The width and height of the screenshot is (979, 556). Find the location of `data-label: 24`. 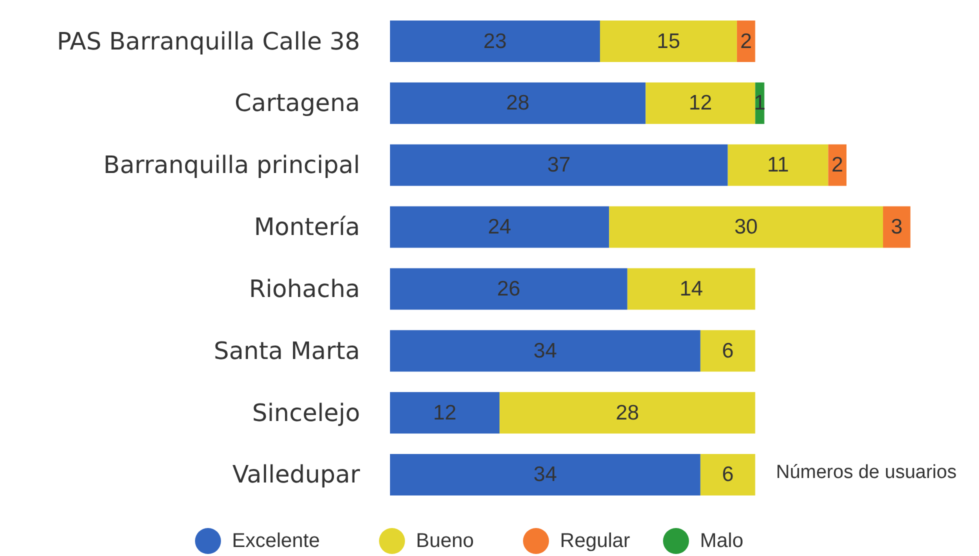

data-label: 24 is located at coordinates (500, 227).